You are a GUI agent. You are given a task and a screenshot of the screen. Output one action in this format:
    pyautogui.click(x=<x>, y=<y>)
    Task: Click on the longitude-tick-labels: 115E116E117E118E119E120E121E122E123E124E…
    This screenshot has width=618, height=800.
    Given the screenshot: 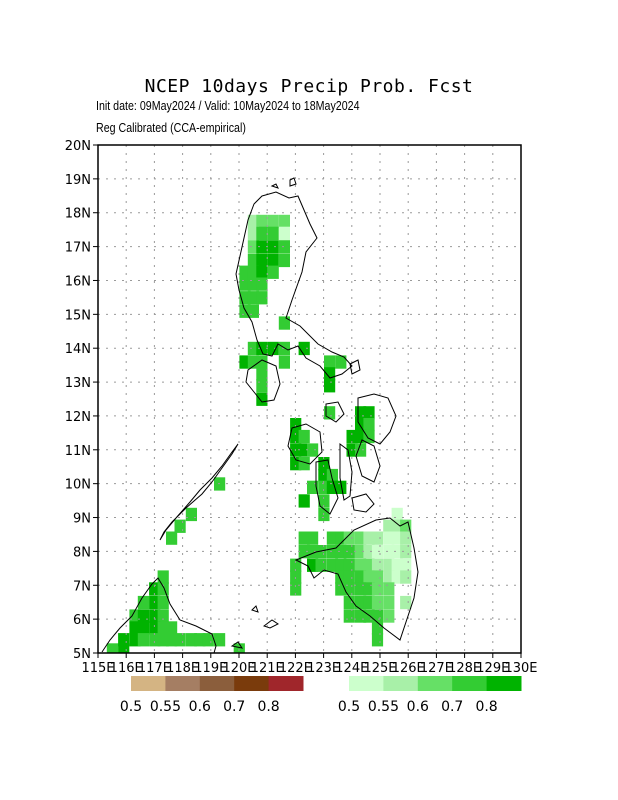 What is the action you would take?
    pyautogui.click(x=309, y=664)
    